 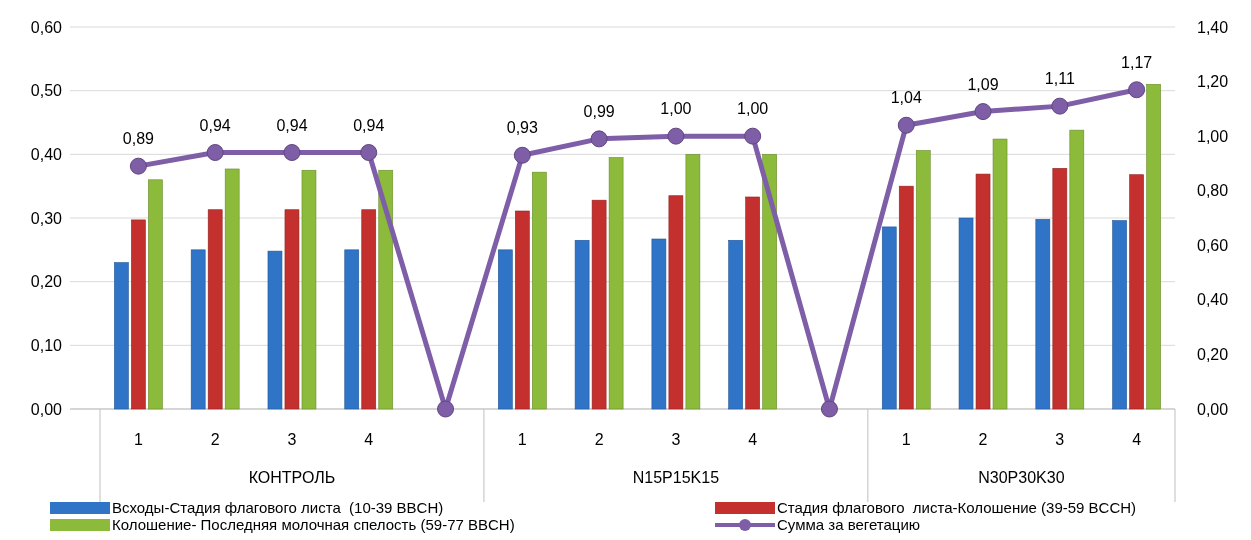 I want to click on y2-tick-label: 0,80, so click(x=1213, y=191).